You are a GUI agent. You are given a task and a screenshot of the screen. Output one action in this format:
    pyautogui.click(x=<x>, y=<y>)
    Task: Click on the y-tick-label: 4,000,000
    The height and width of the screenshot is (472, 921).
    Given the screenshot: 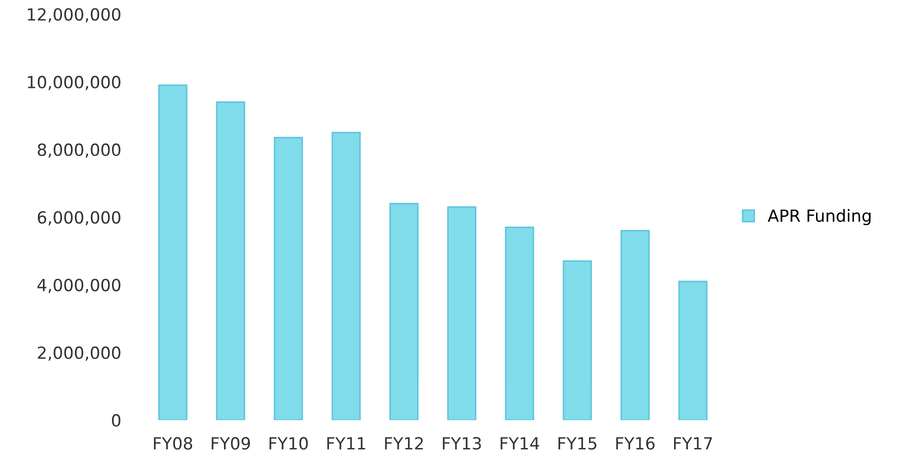 What is the action you would take?
    pyautogui.click(x=78, y=286)
    